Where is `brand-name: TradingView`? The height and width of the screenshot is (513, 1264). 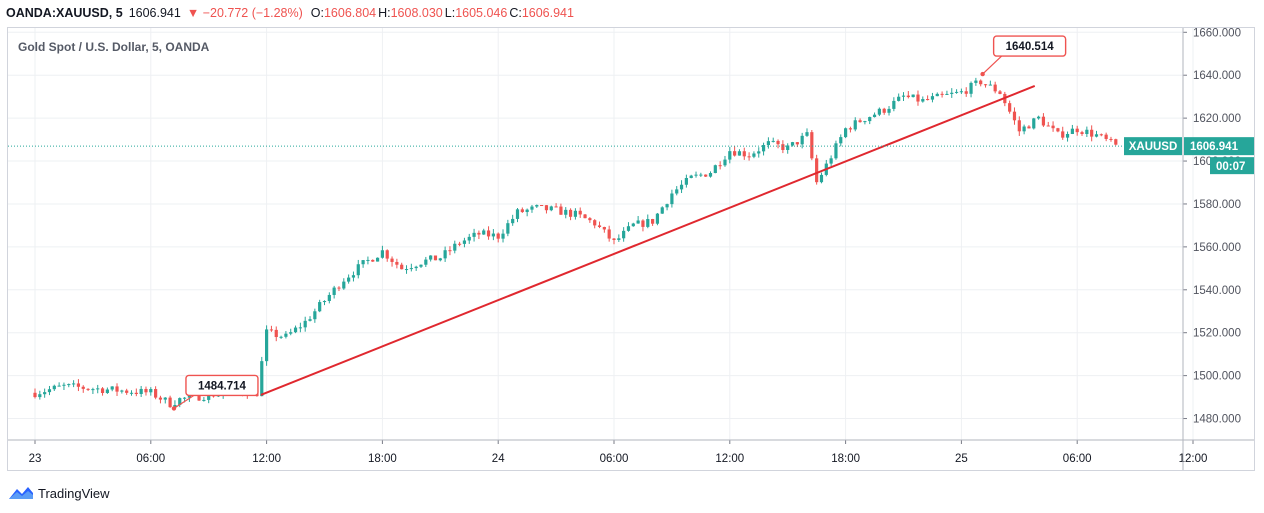
brand-name: TradingView is located at coordinates (74, 493).